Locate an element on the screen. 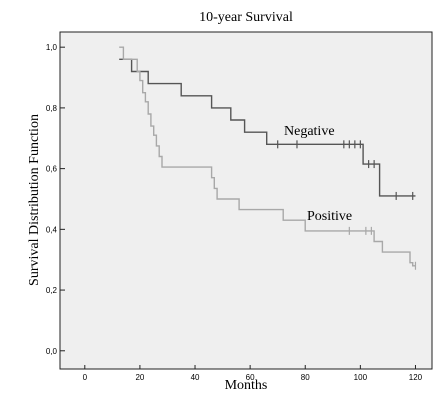 This screenshot has width=436, height=402. chart-title: 10-year Survival is located at coordinates (246, 17).